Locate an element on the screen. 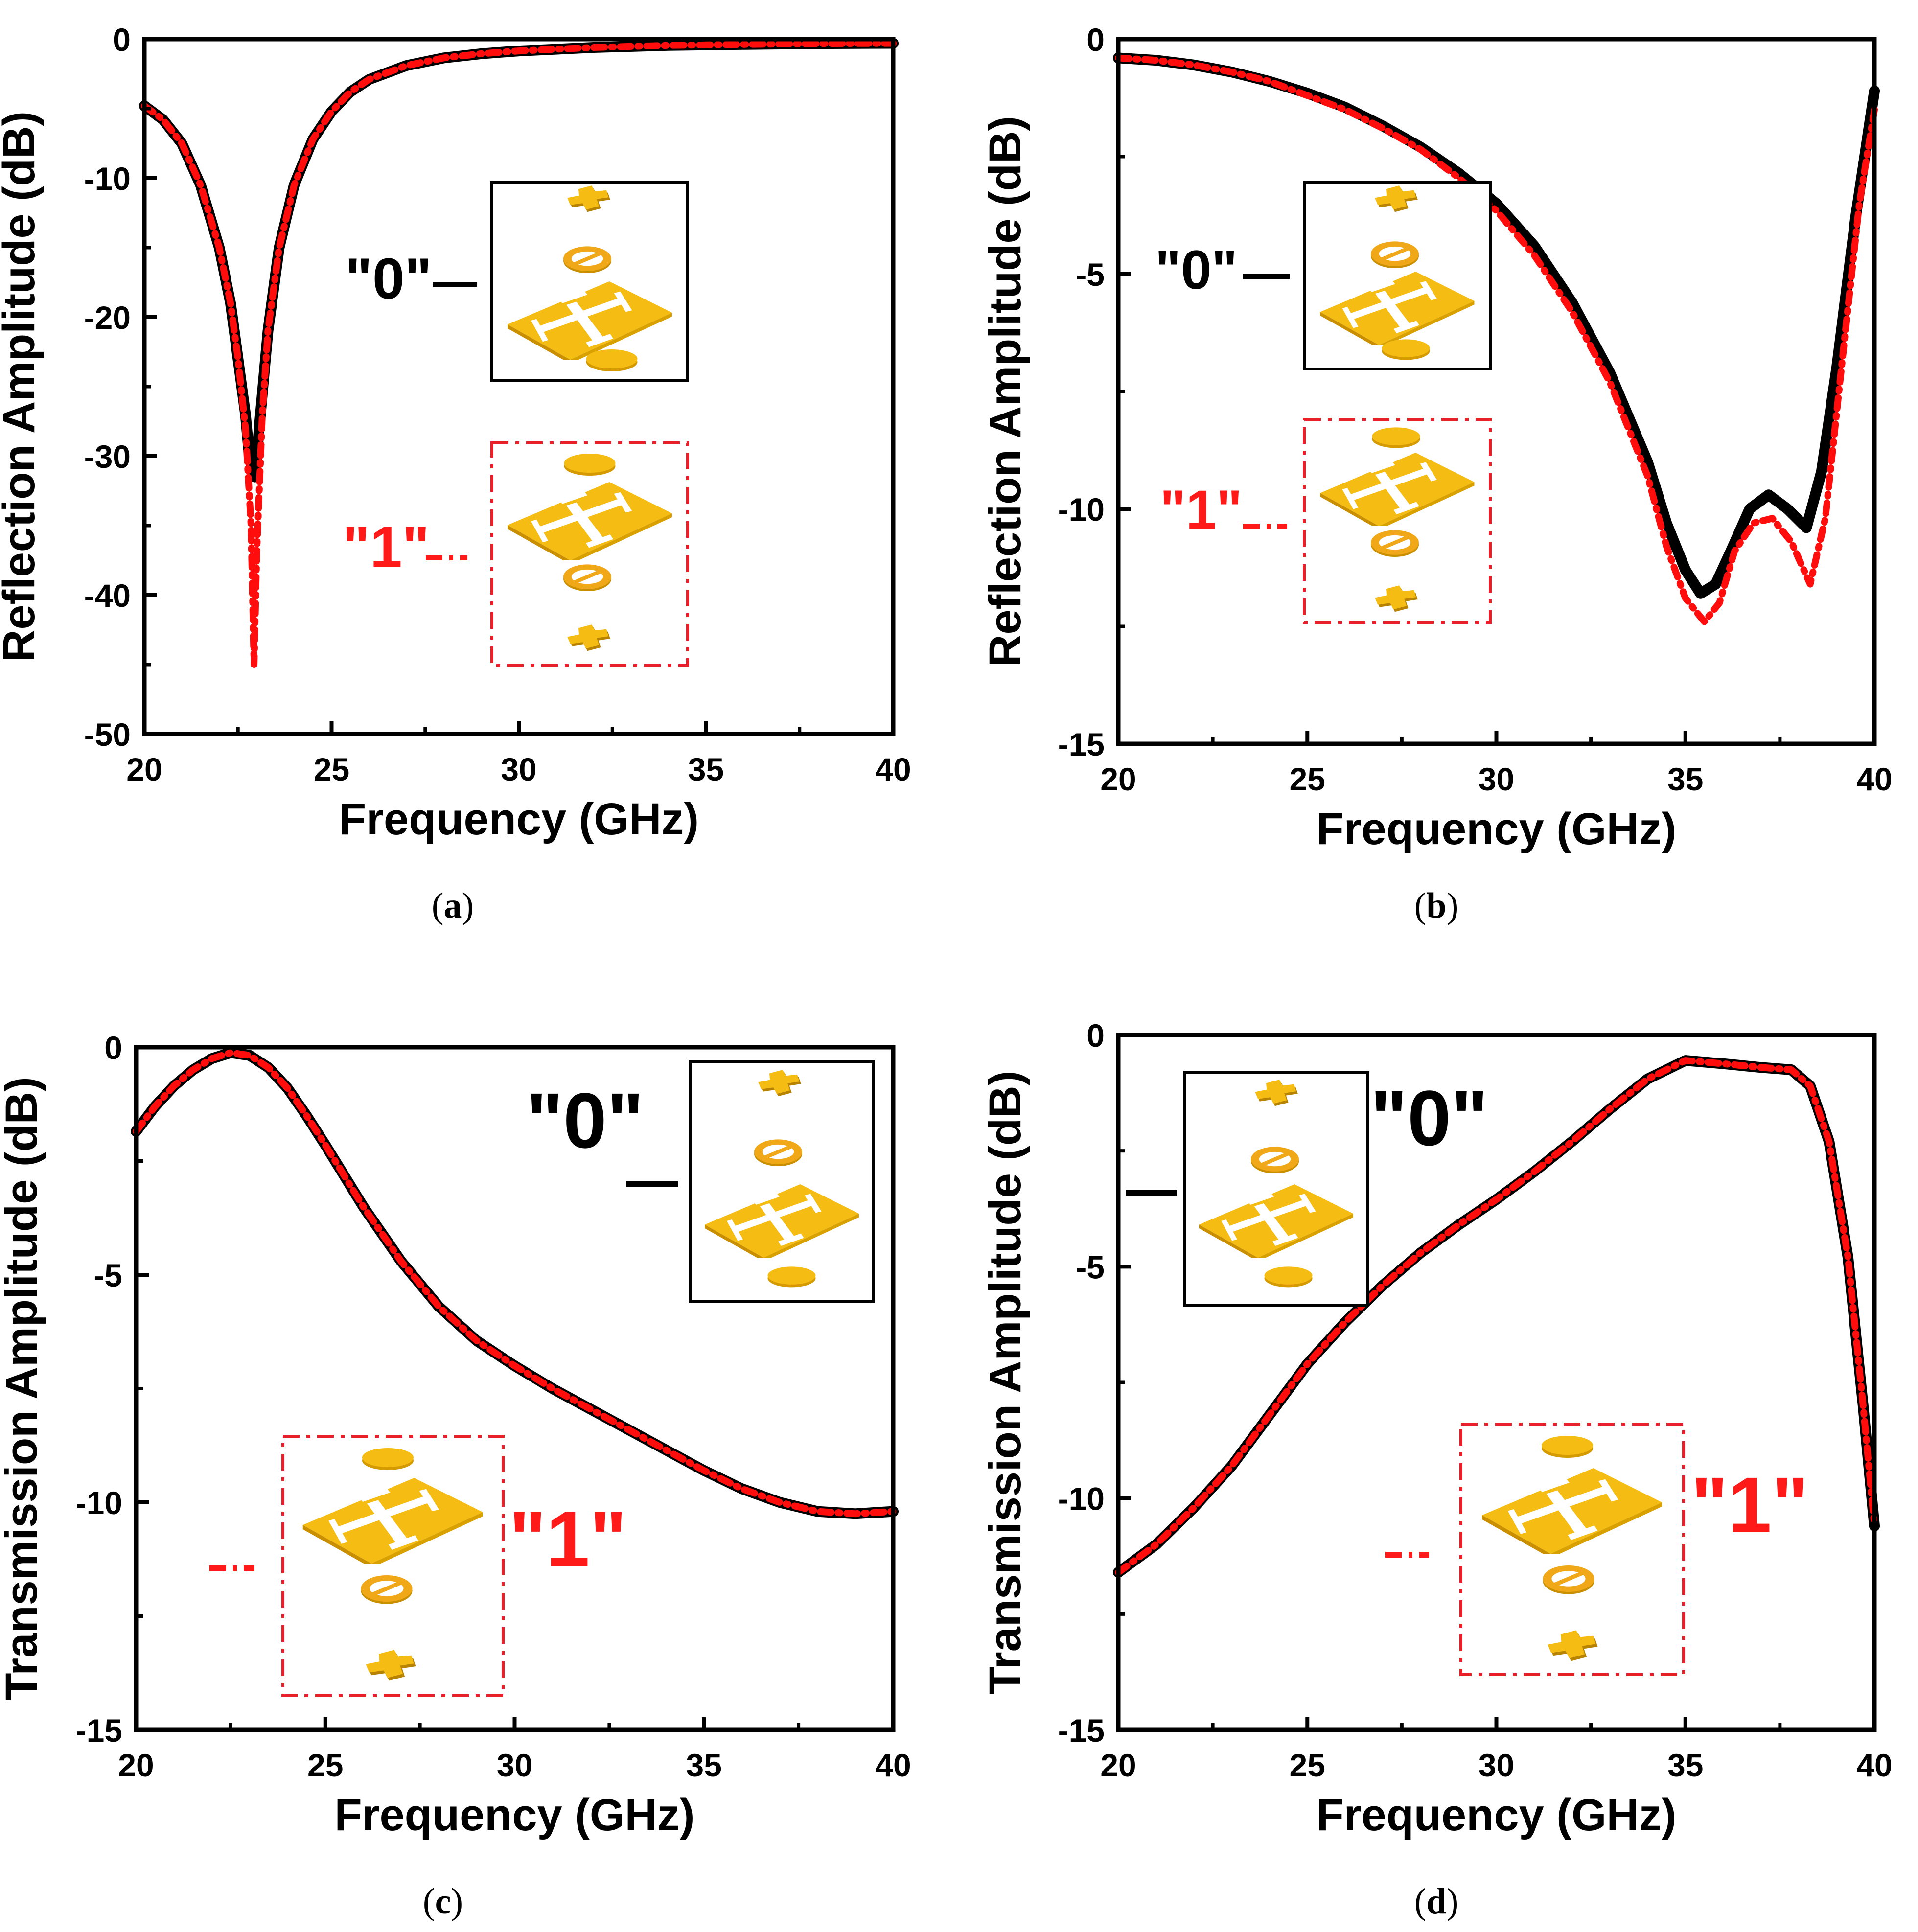 This screenshot has height=1932, width=1918. panel-d-inset-state0: "0" is located at coordinates (1307, 1189).